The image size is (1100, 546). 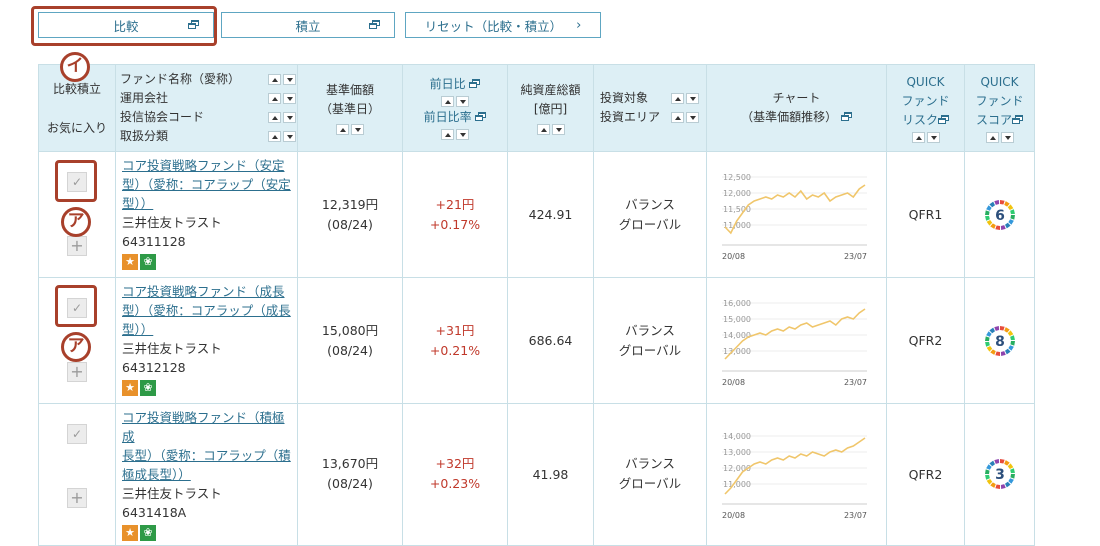 What do you see at coordinates (455, 484) in the screenshot?
I see `change-pct: +0.23%` at bounding box center [455, 484].